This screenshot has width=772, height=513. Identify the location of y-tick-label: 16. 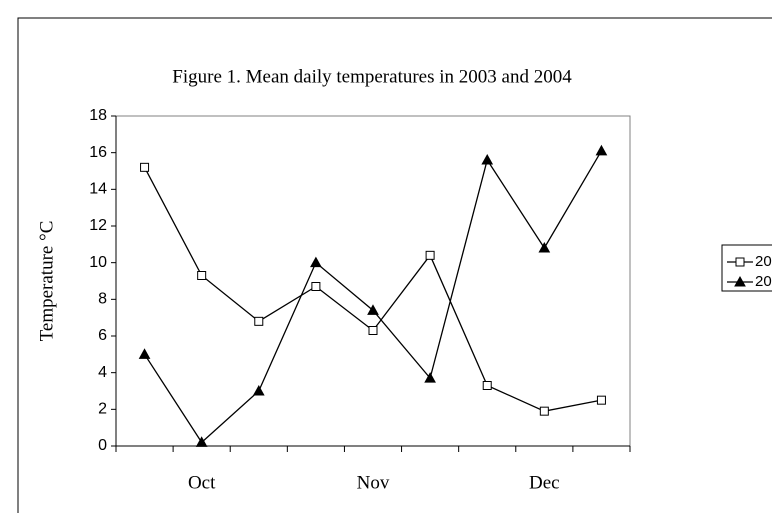
(98, 152).